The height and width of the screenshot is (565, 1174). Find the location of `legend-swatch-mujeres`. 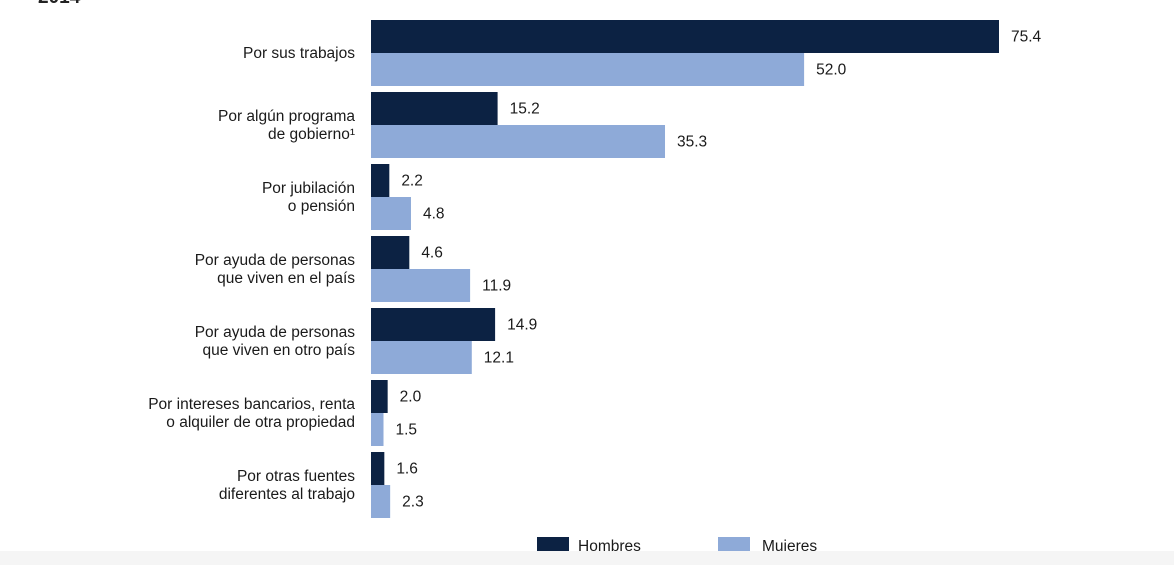

legend-swatch-mujeres is located at coordinates (734, 544).